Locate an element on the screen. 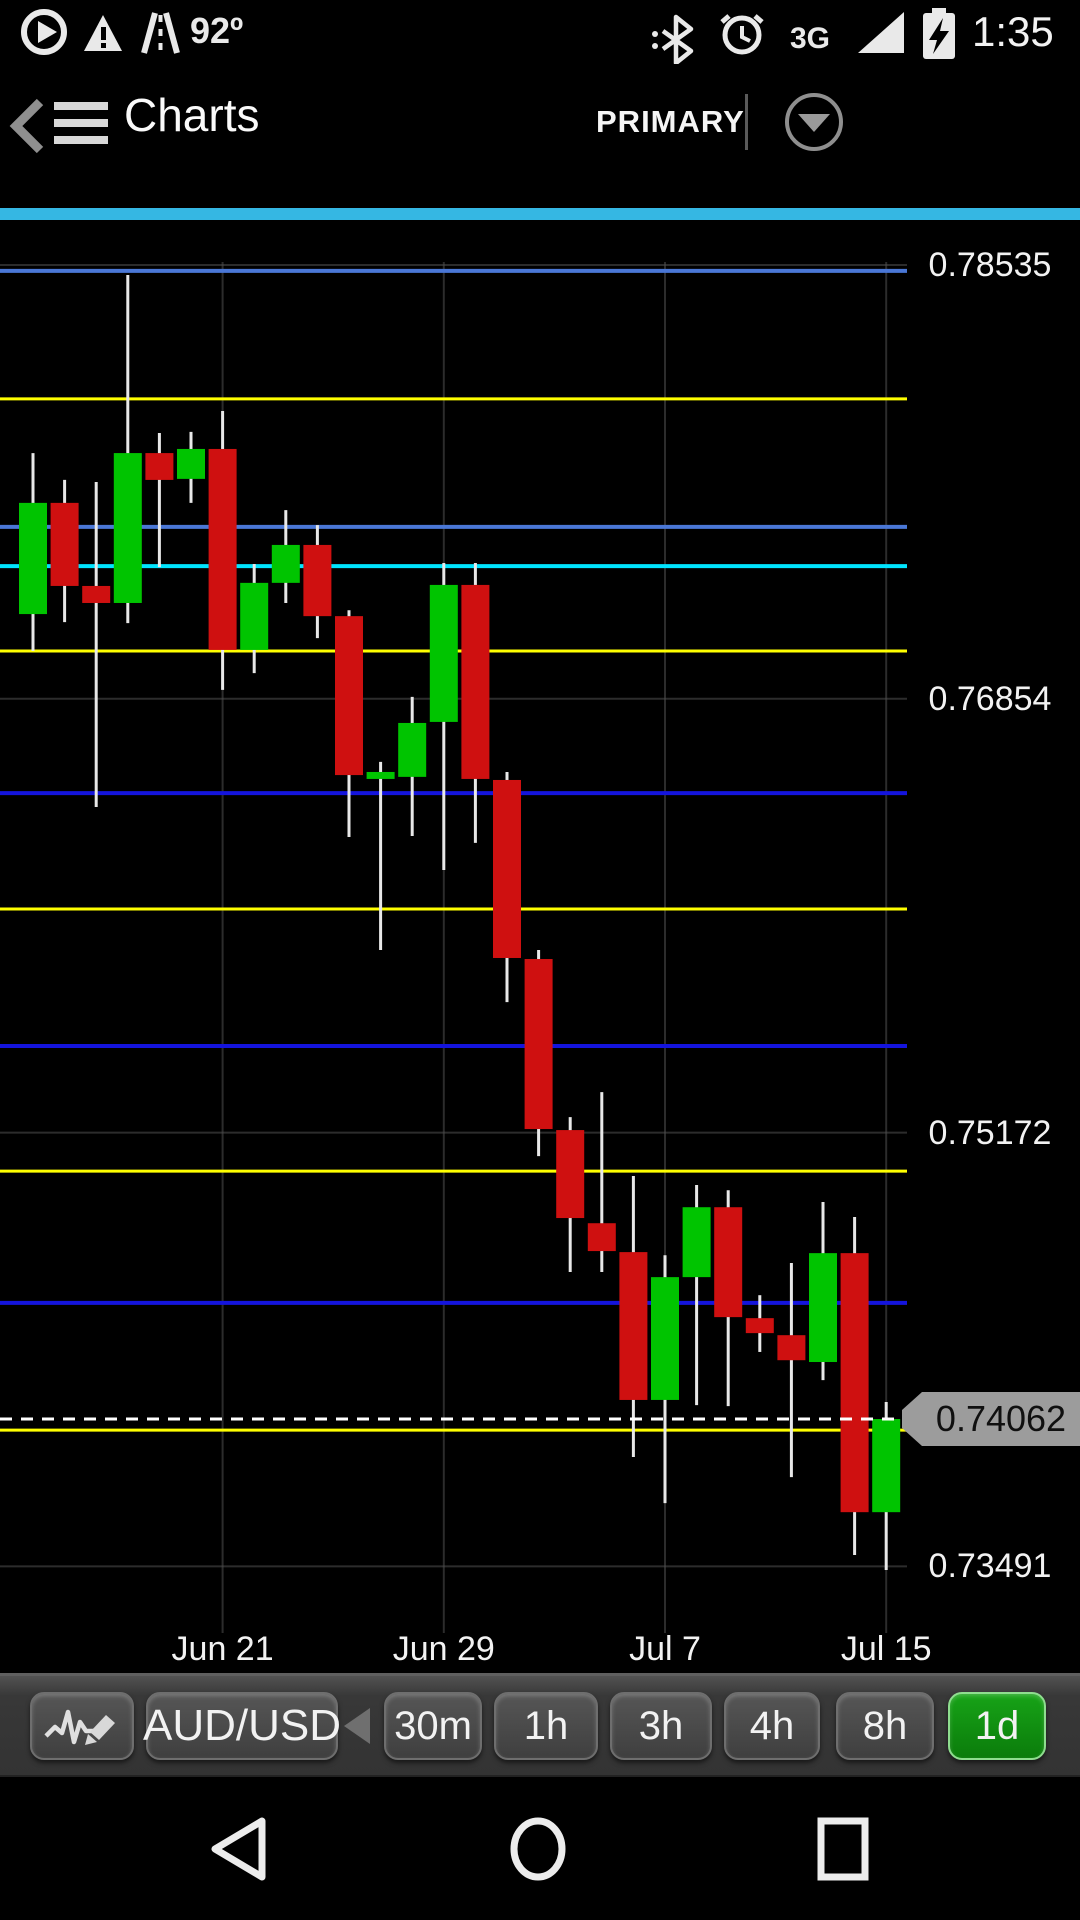 The image size is (1080, 1920). time-axis-label: Jun 21 is located at coordinates (222, 1649).